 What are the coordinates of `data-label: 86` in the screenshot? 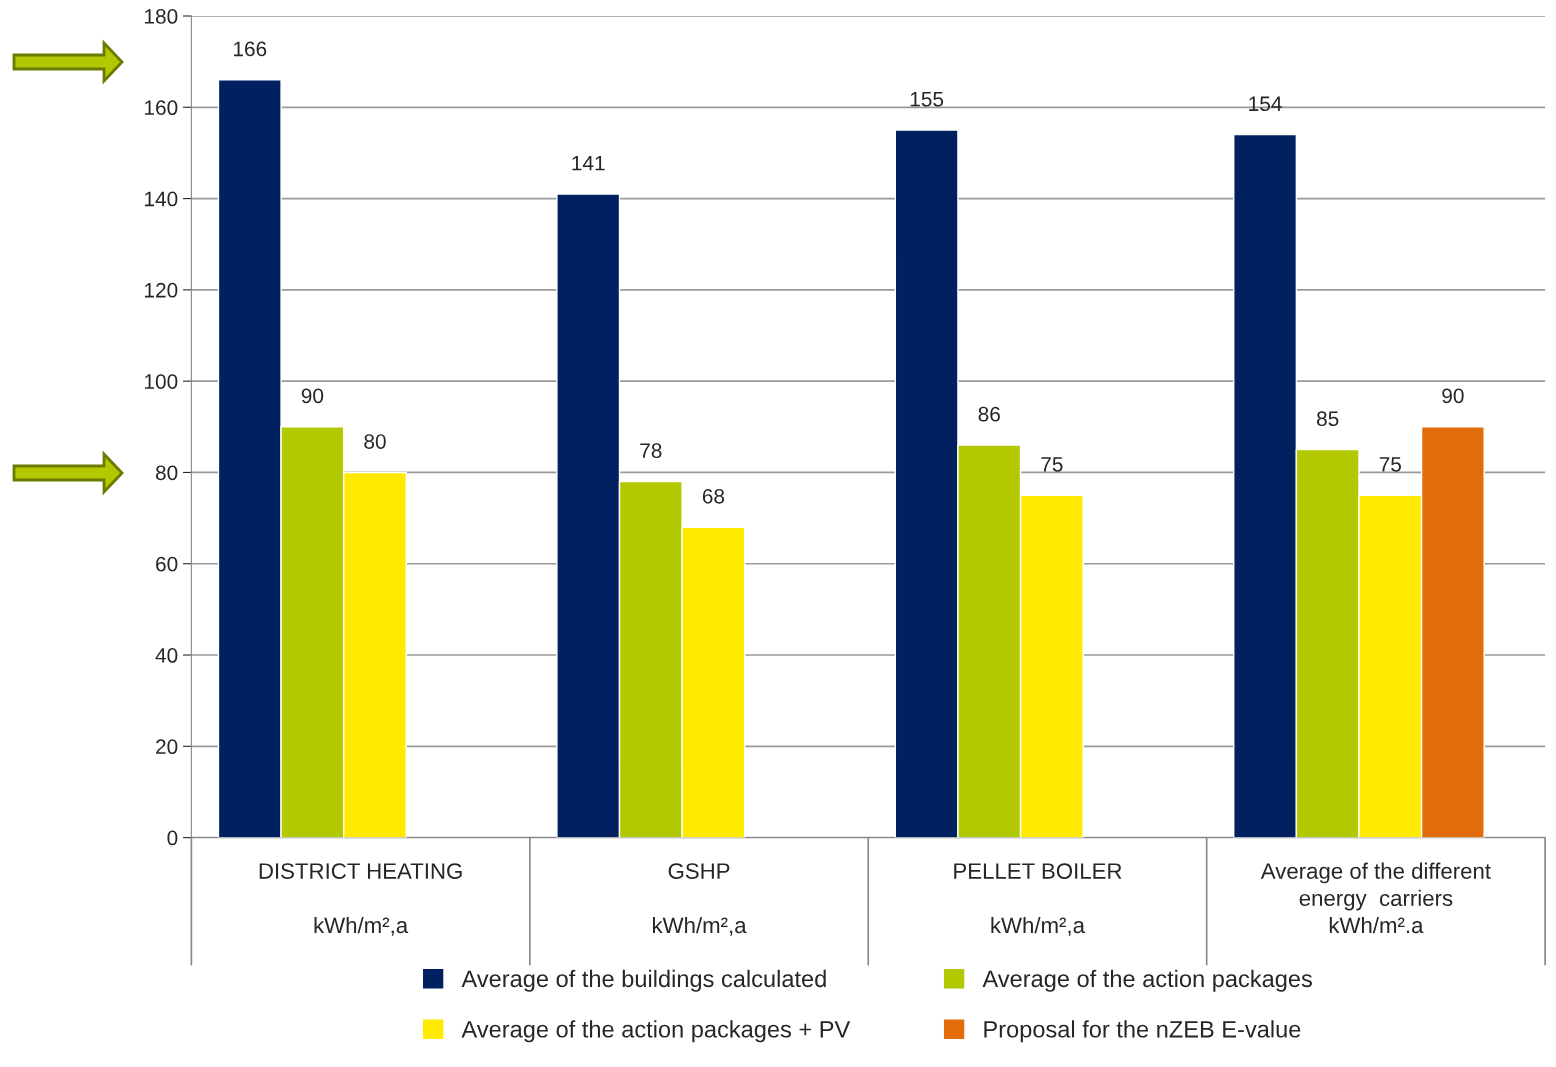 It's located at (989, 414).